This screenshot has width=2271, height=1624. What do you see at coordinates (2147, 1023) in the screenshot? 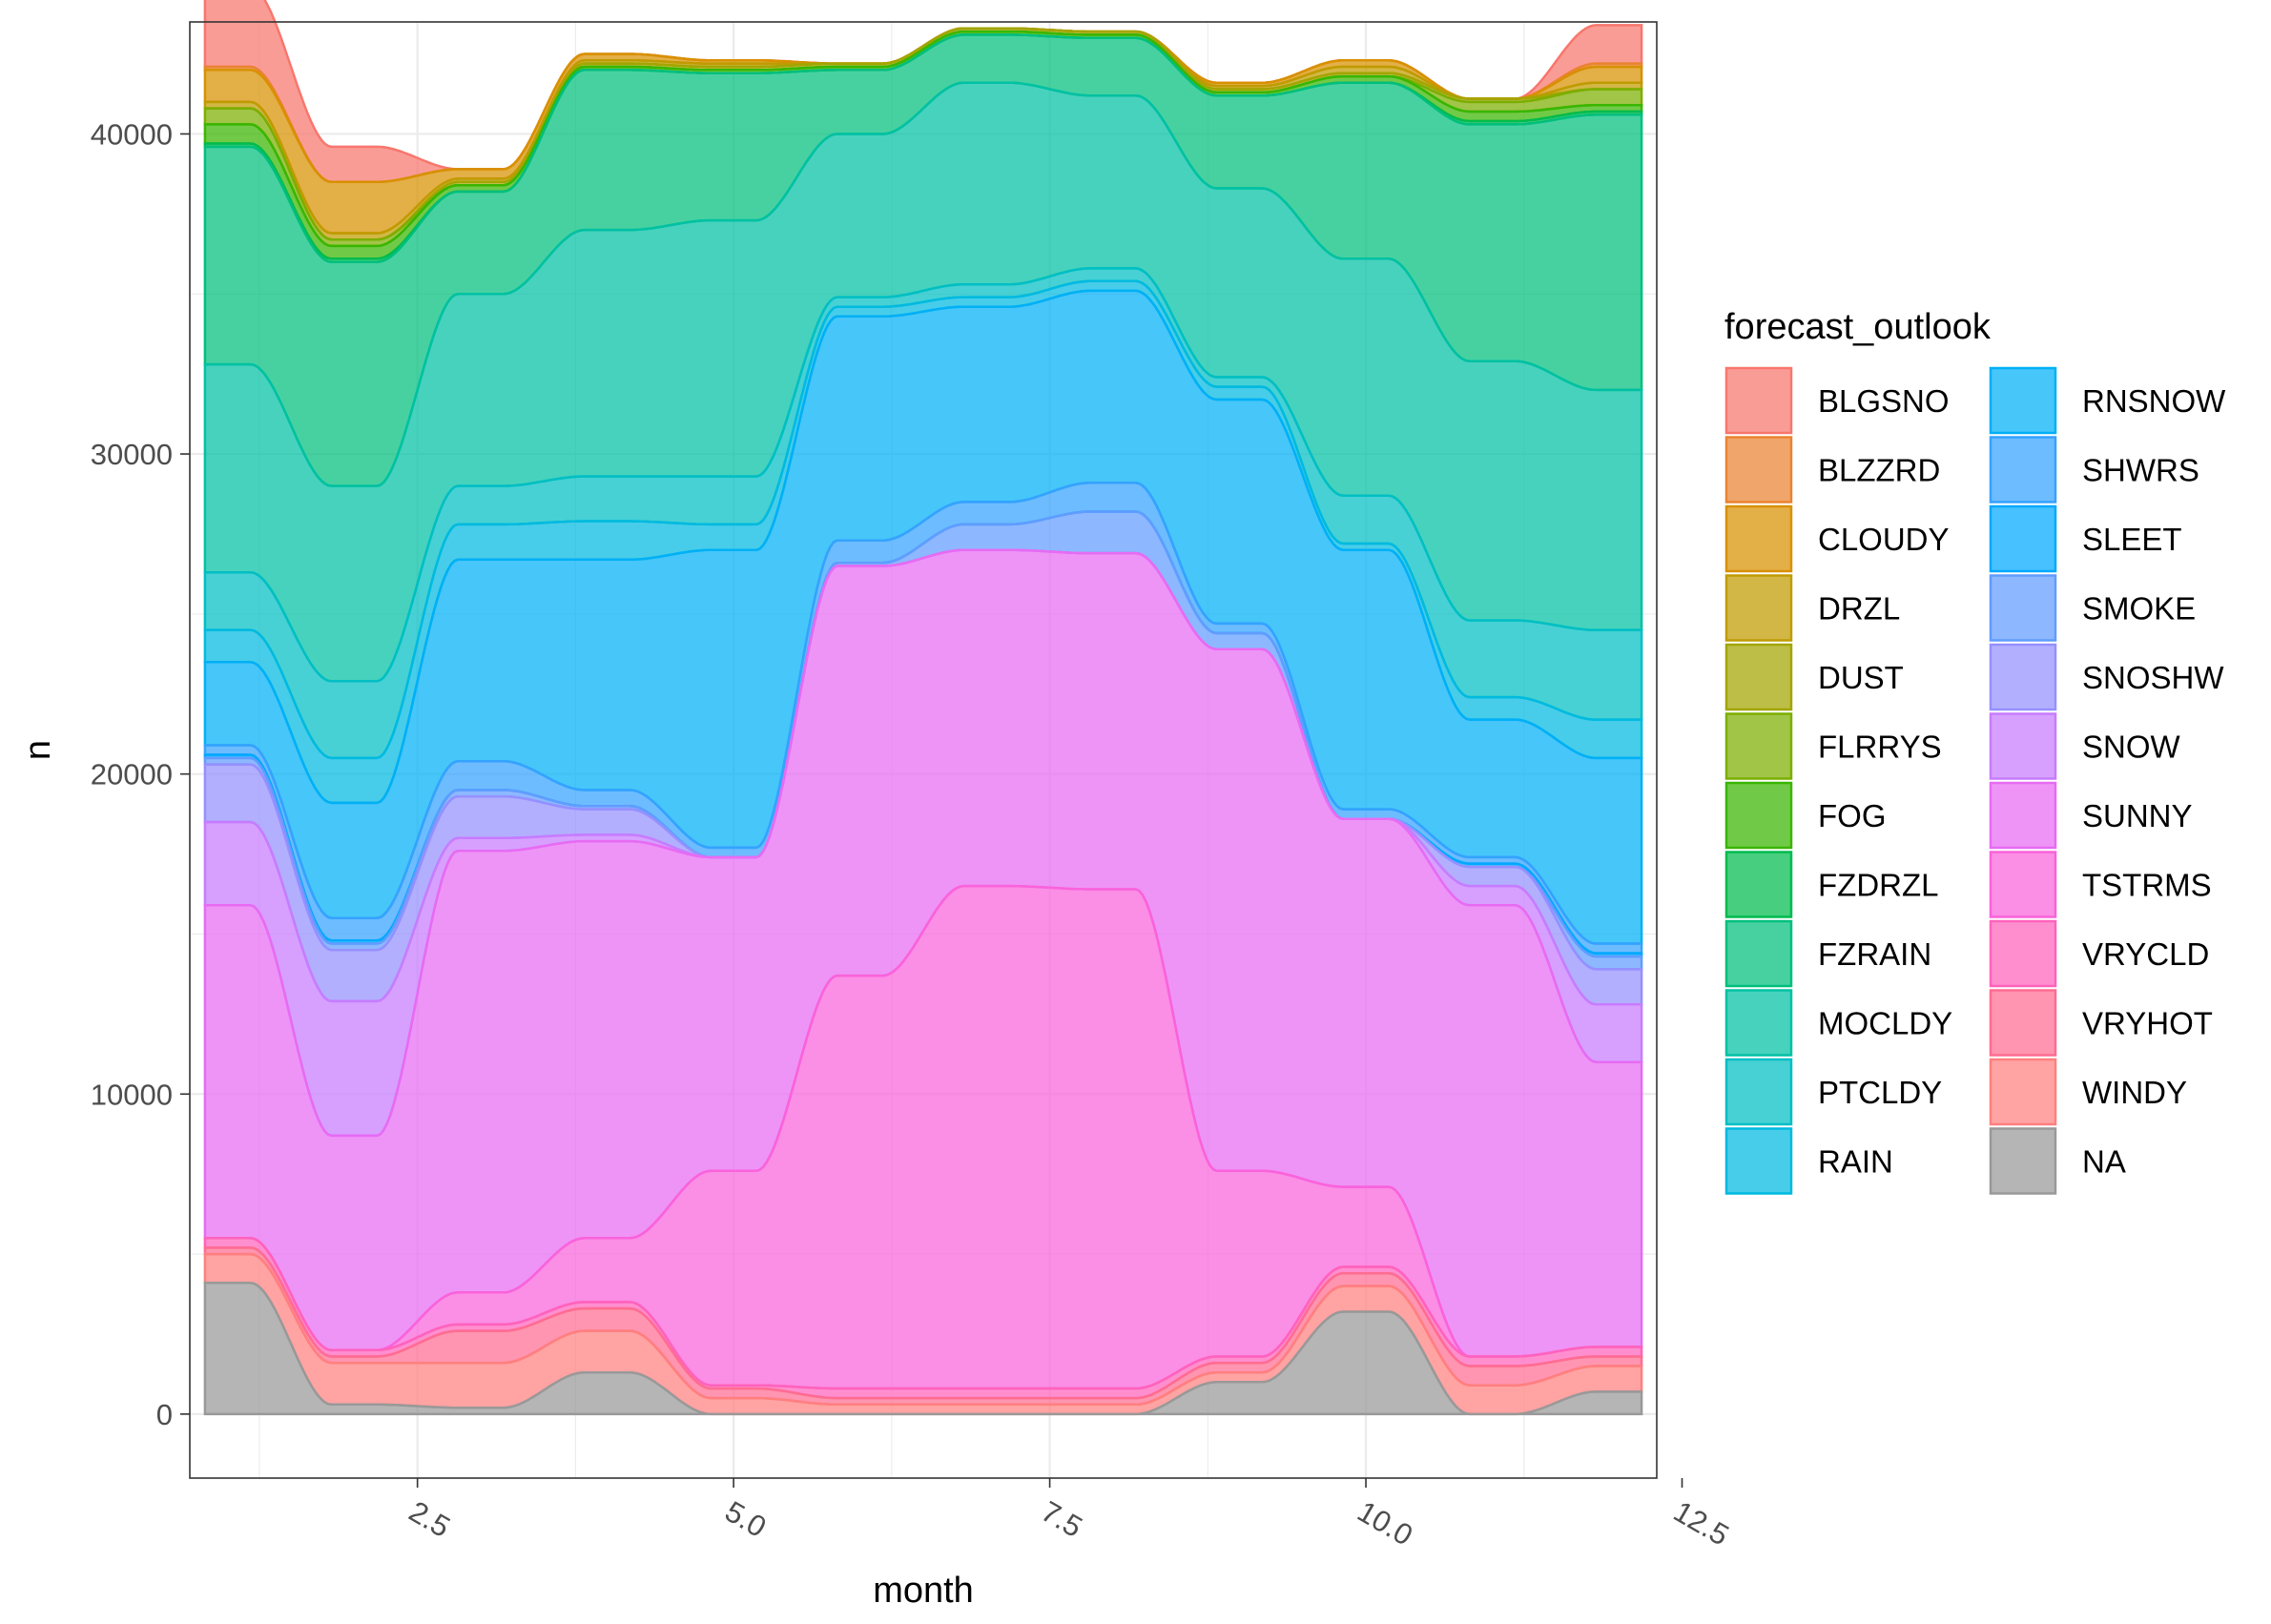
I see `legend-label: VRYHOT` at bounding box center [2147, 1023].